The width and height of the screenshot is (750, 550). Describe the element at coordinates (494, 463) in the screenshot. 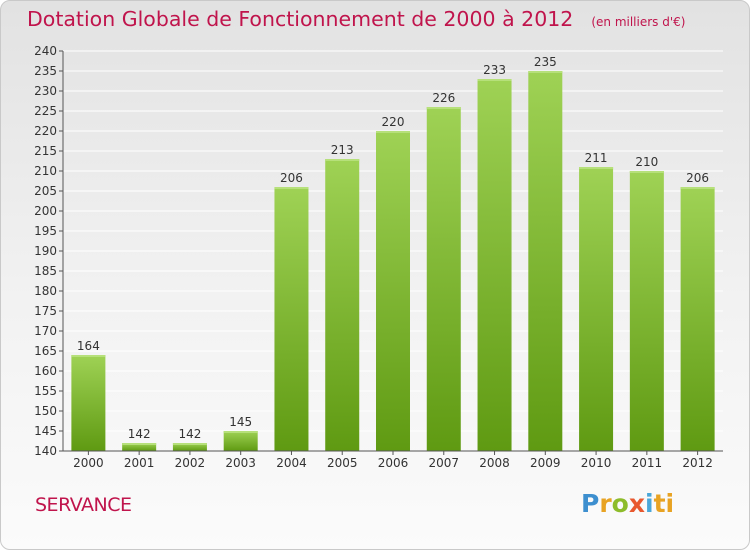

I see `x-tick-label: 2008` at that location.